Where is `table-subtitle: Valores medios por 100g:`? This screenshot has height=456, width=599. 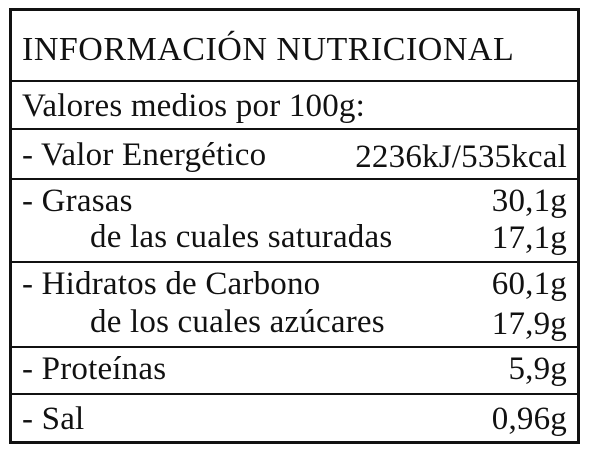 table-subtitle: Valores medios por 100g: is located at coordinates (194, 106).